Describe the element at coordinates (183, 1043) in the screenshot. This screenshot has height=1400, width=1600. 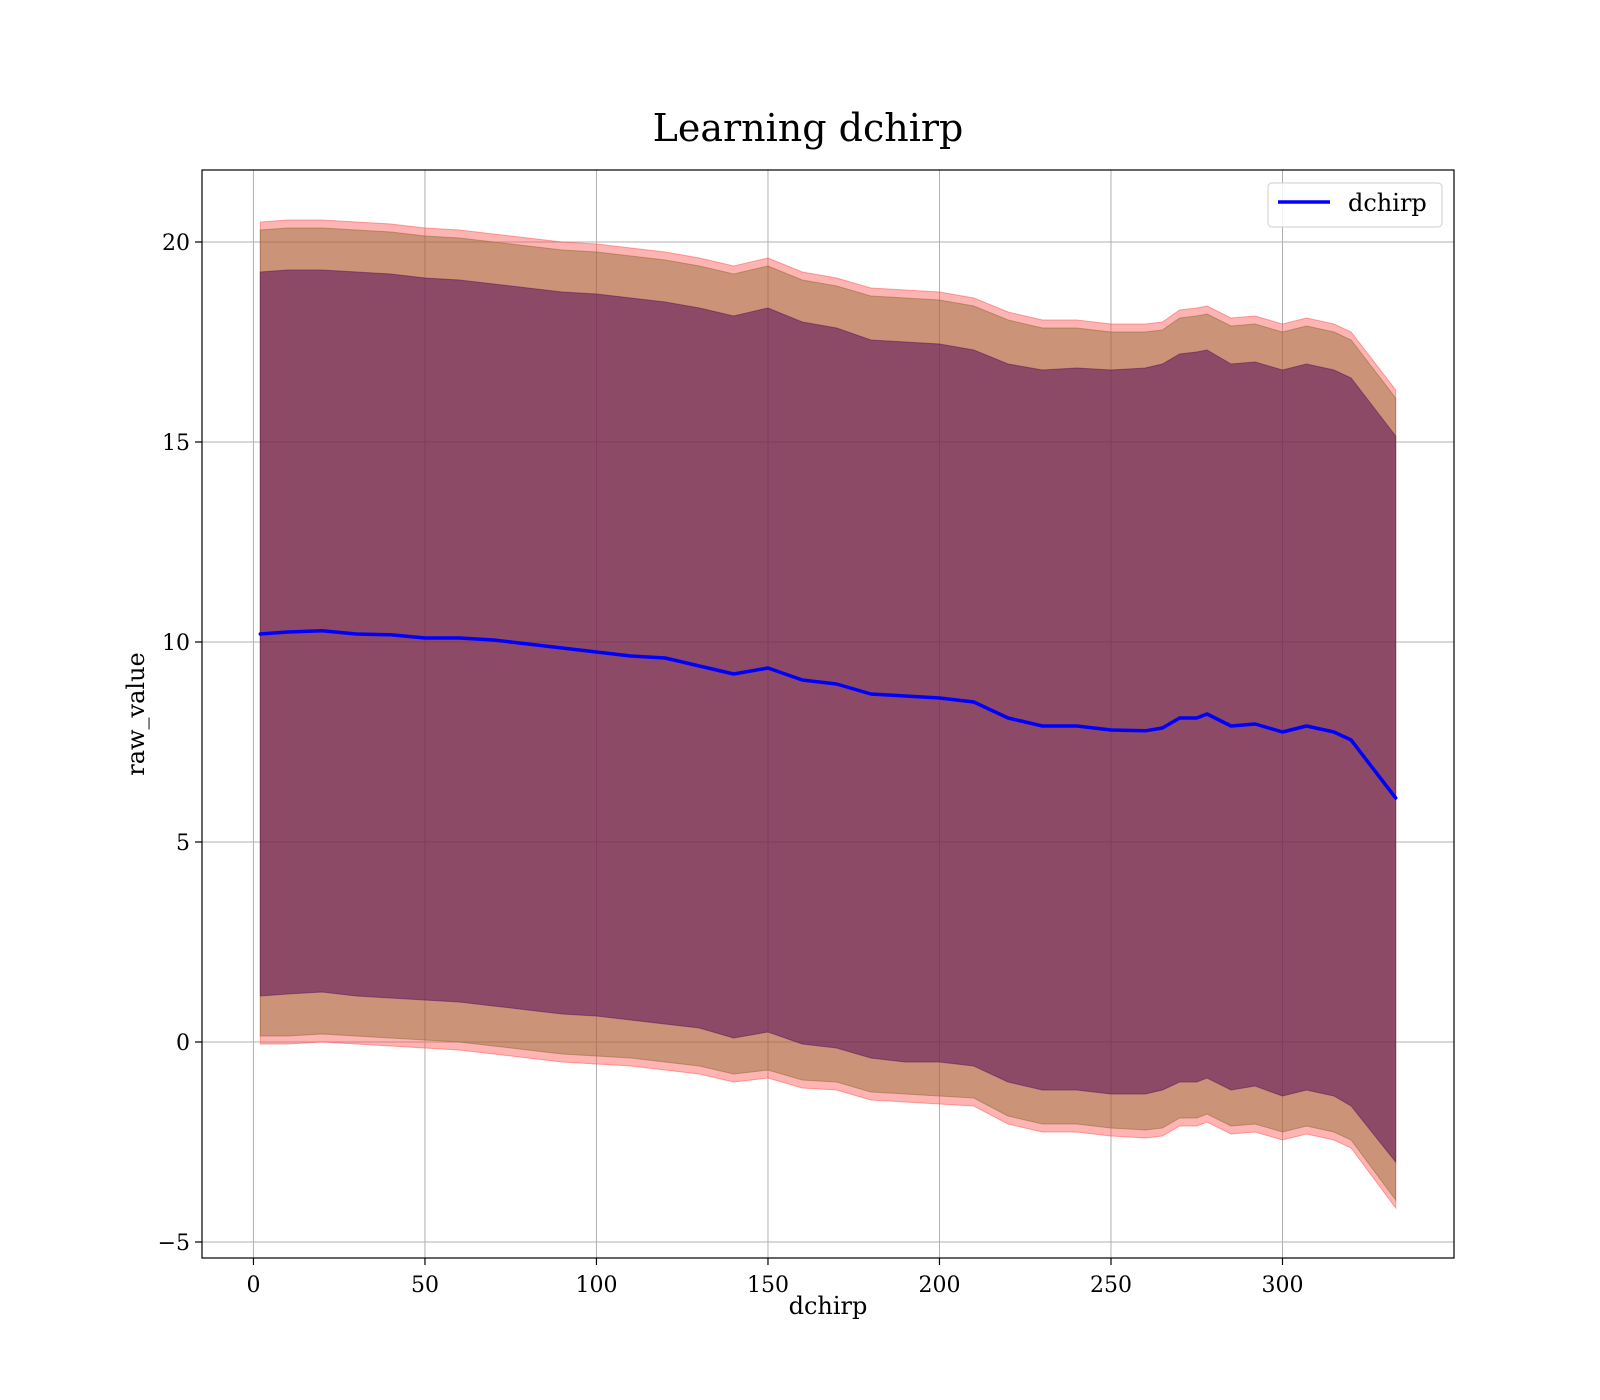
I see `y-tick-label-1: 0` at that location.